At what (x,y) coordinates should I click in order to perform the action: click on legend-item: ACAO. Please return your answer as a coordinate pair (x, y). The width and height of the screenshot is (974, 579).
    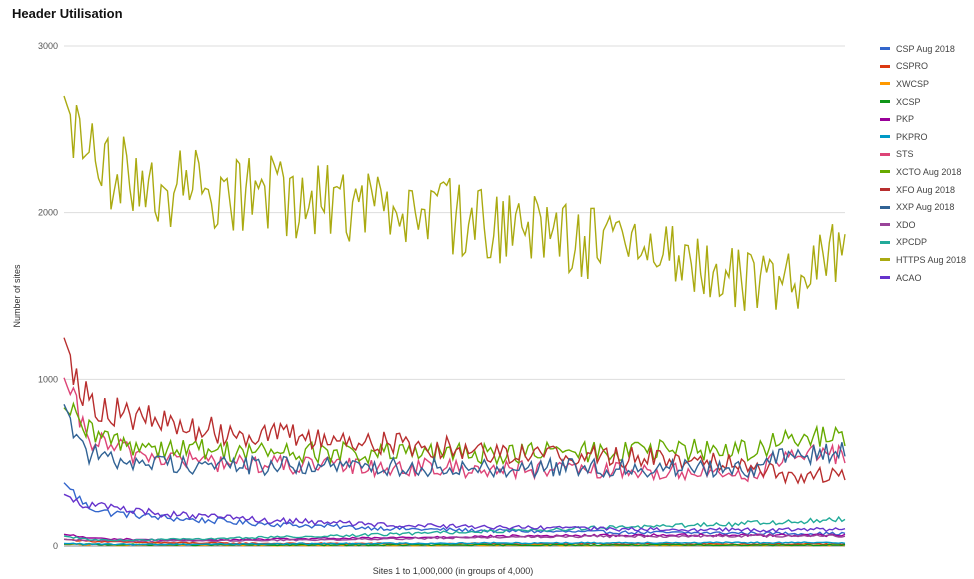
    Looking at the image, I should click on (923, 278).